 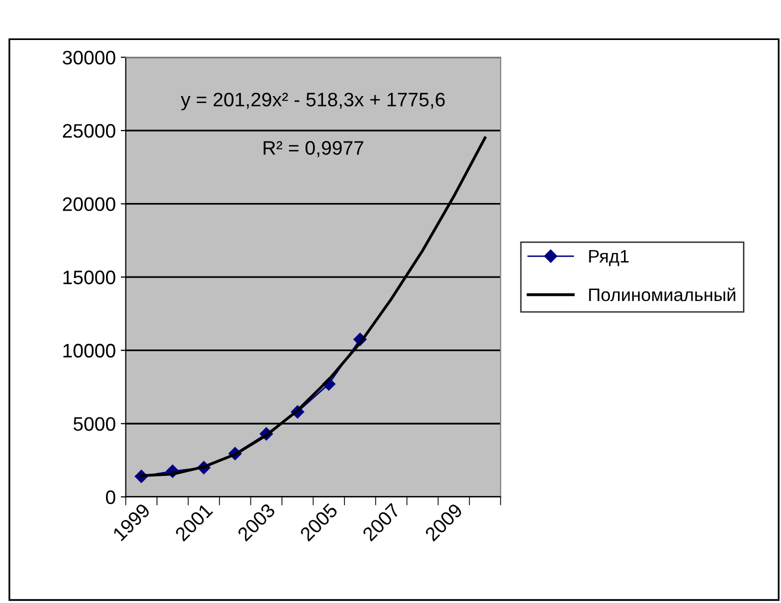 What do you see at coordinates (89, 131) in the screenshot?
I see `y-tick-label: 25000` at bounding box center [89, 131].